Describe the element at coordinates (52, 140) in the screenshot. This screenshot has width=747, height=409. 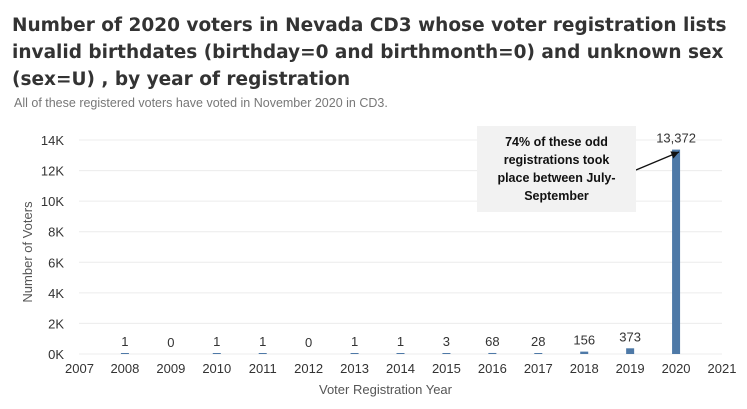
I see `y-tick-label: 14K` at that location.